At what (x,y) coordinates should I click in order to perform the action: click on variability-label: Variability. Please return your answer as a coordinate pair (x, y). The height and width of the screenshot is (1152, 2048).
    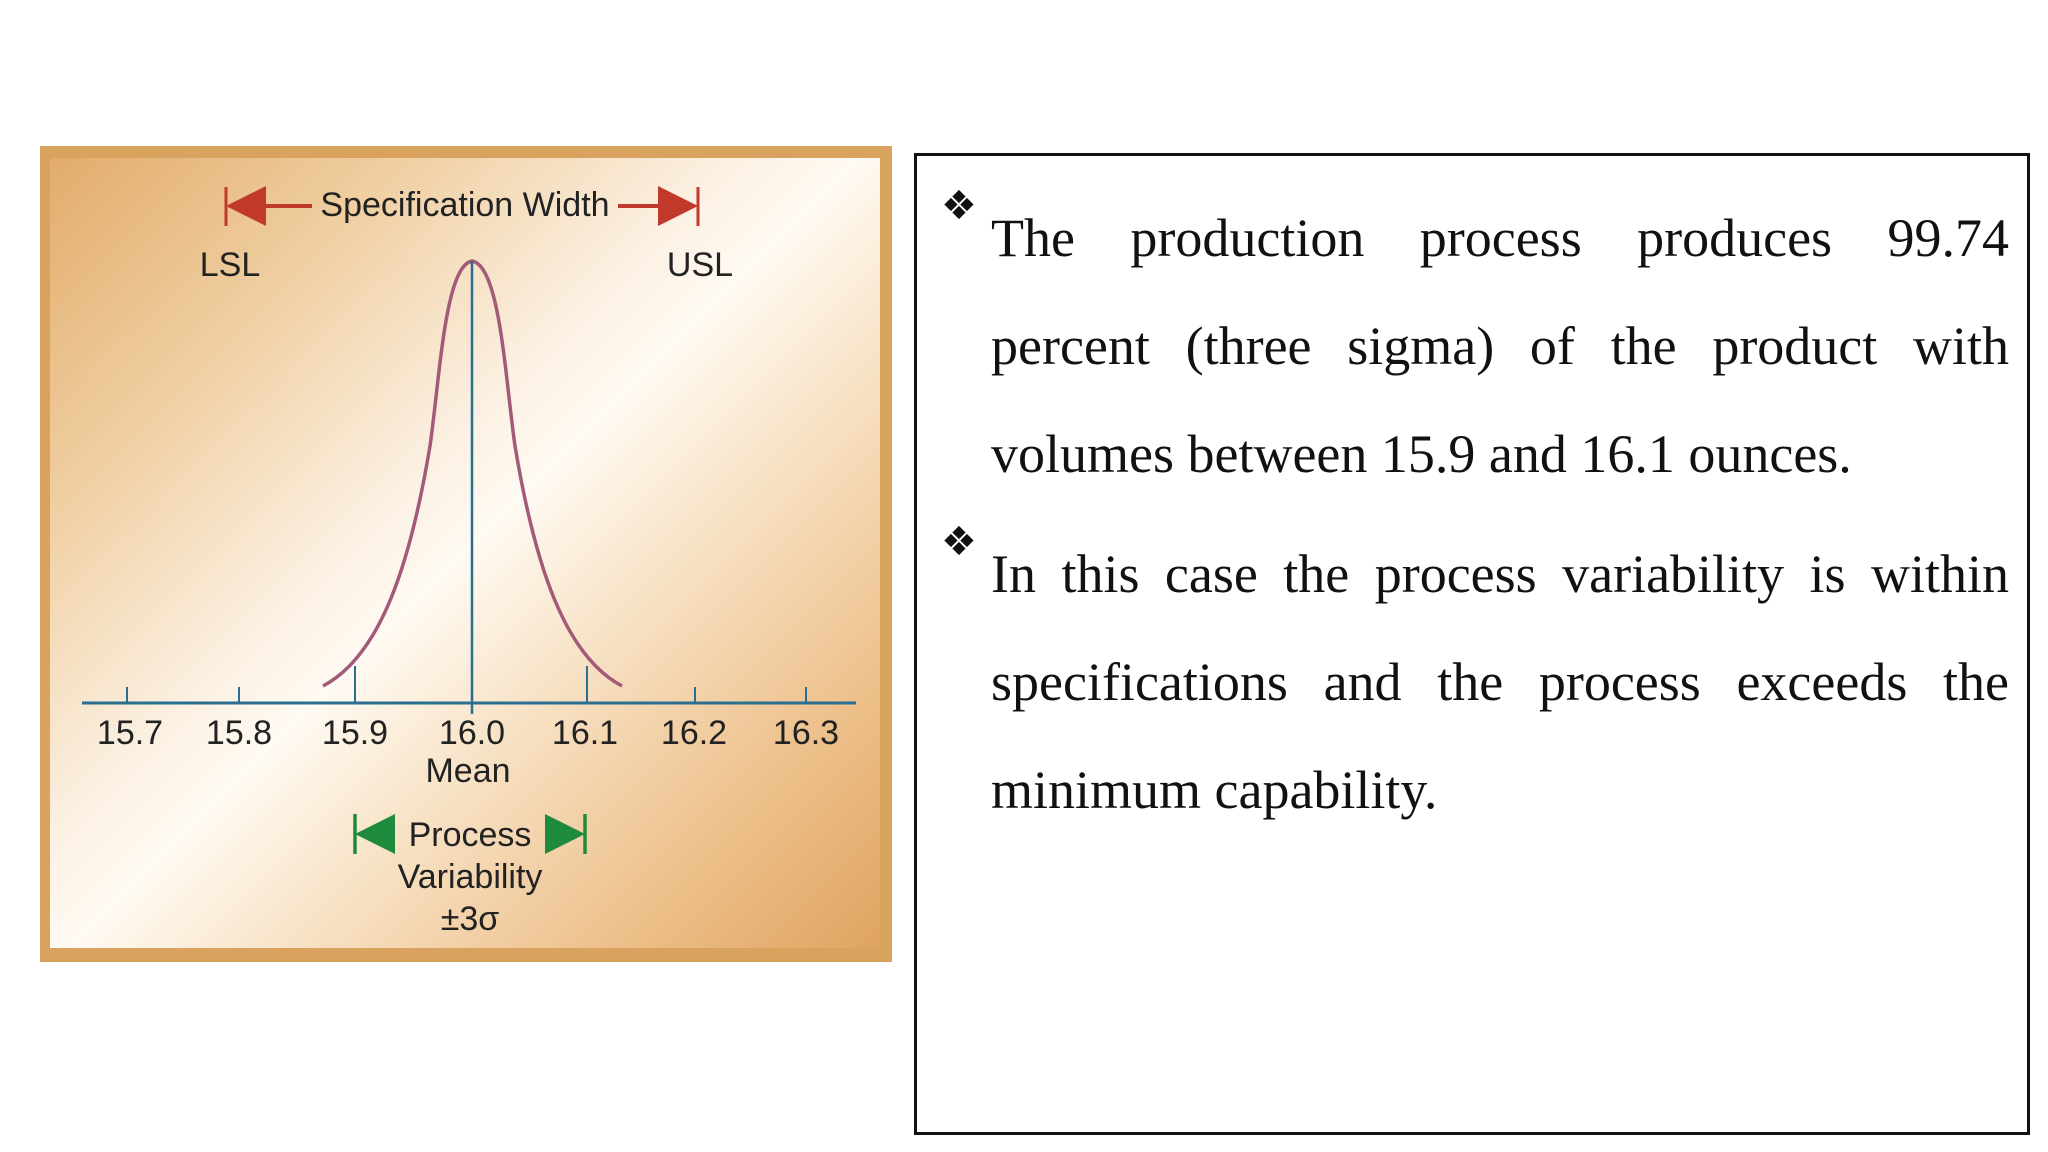
    Looking at the image, I should click on (470, 877).